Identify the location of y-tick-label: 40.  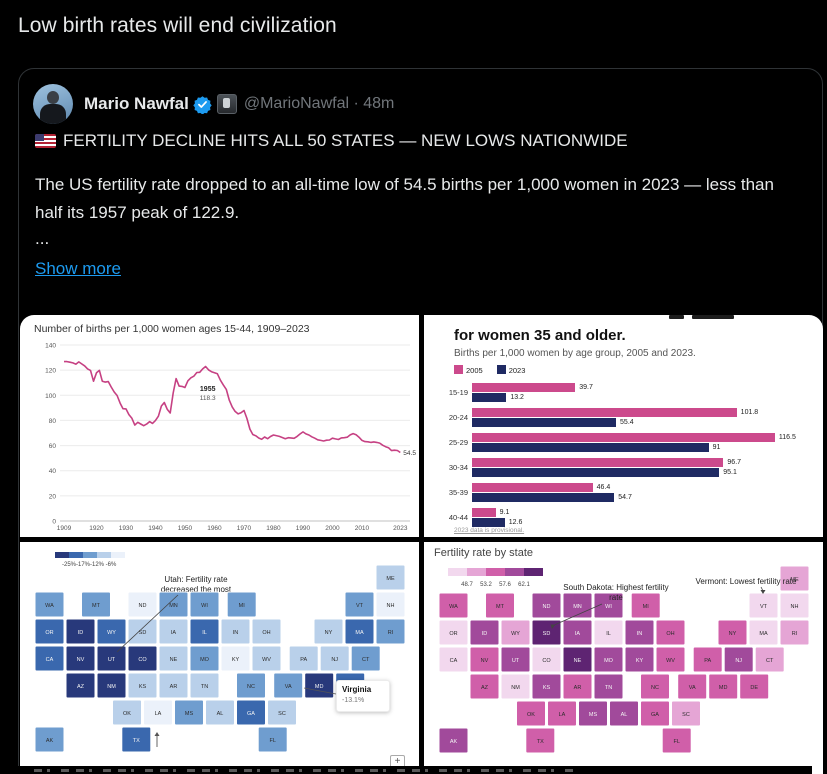
(53, 471).